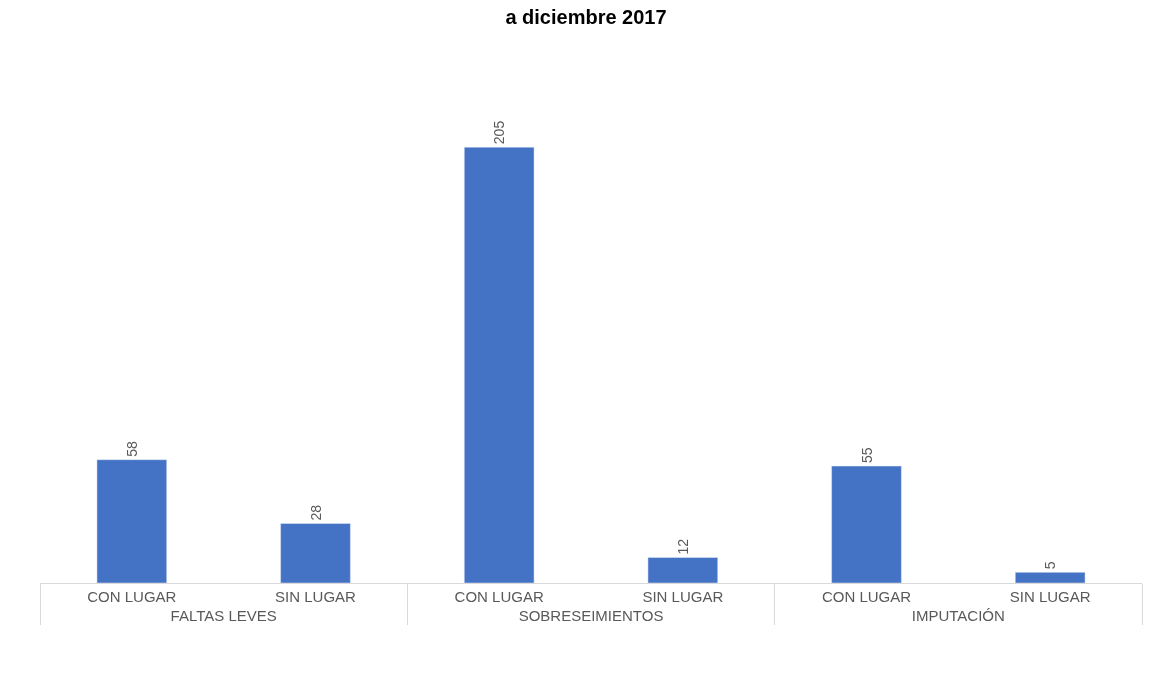 The image size is (1172, 673). Describe the element at coordinates (866, 455) in the screenshot. I see `data-label: 55` at that location.